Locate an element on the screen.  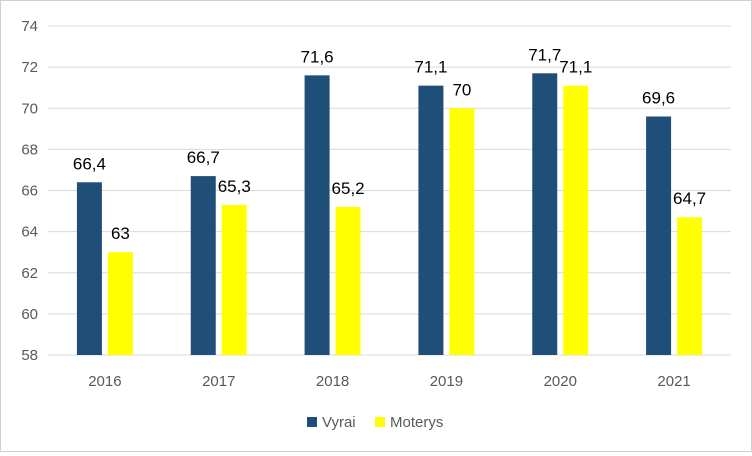
data-label-moterys-2021: 64,7 is located at coordinates (689, 198).